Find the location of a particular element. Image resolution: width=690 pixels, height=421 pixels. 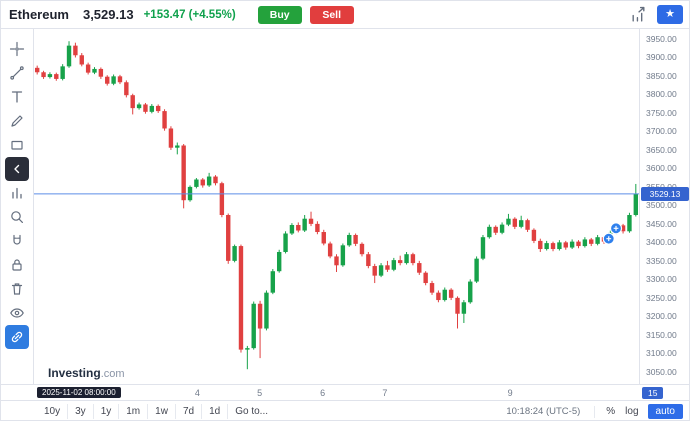

price-tick-label: 3100.00 is located at coordinates (661, 353).